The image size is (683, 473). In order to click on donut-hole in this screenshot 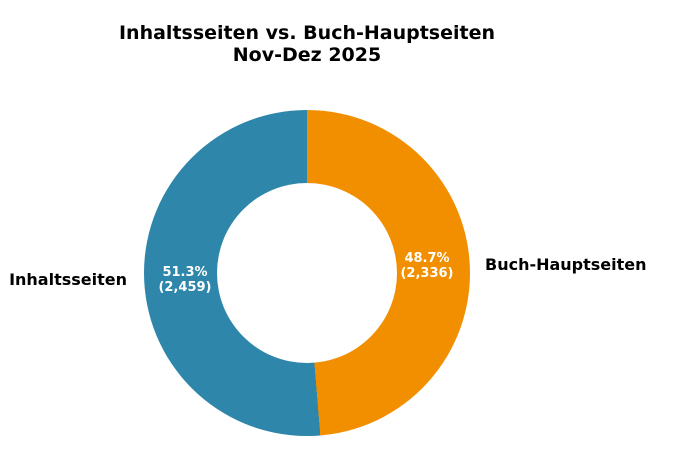, I will do `click(307, 273)`.